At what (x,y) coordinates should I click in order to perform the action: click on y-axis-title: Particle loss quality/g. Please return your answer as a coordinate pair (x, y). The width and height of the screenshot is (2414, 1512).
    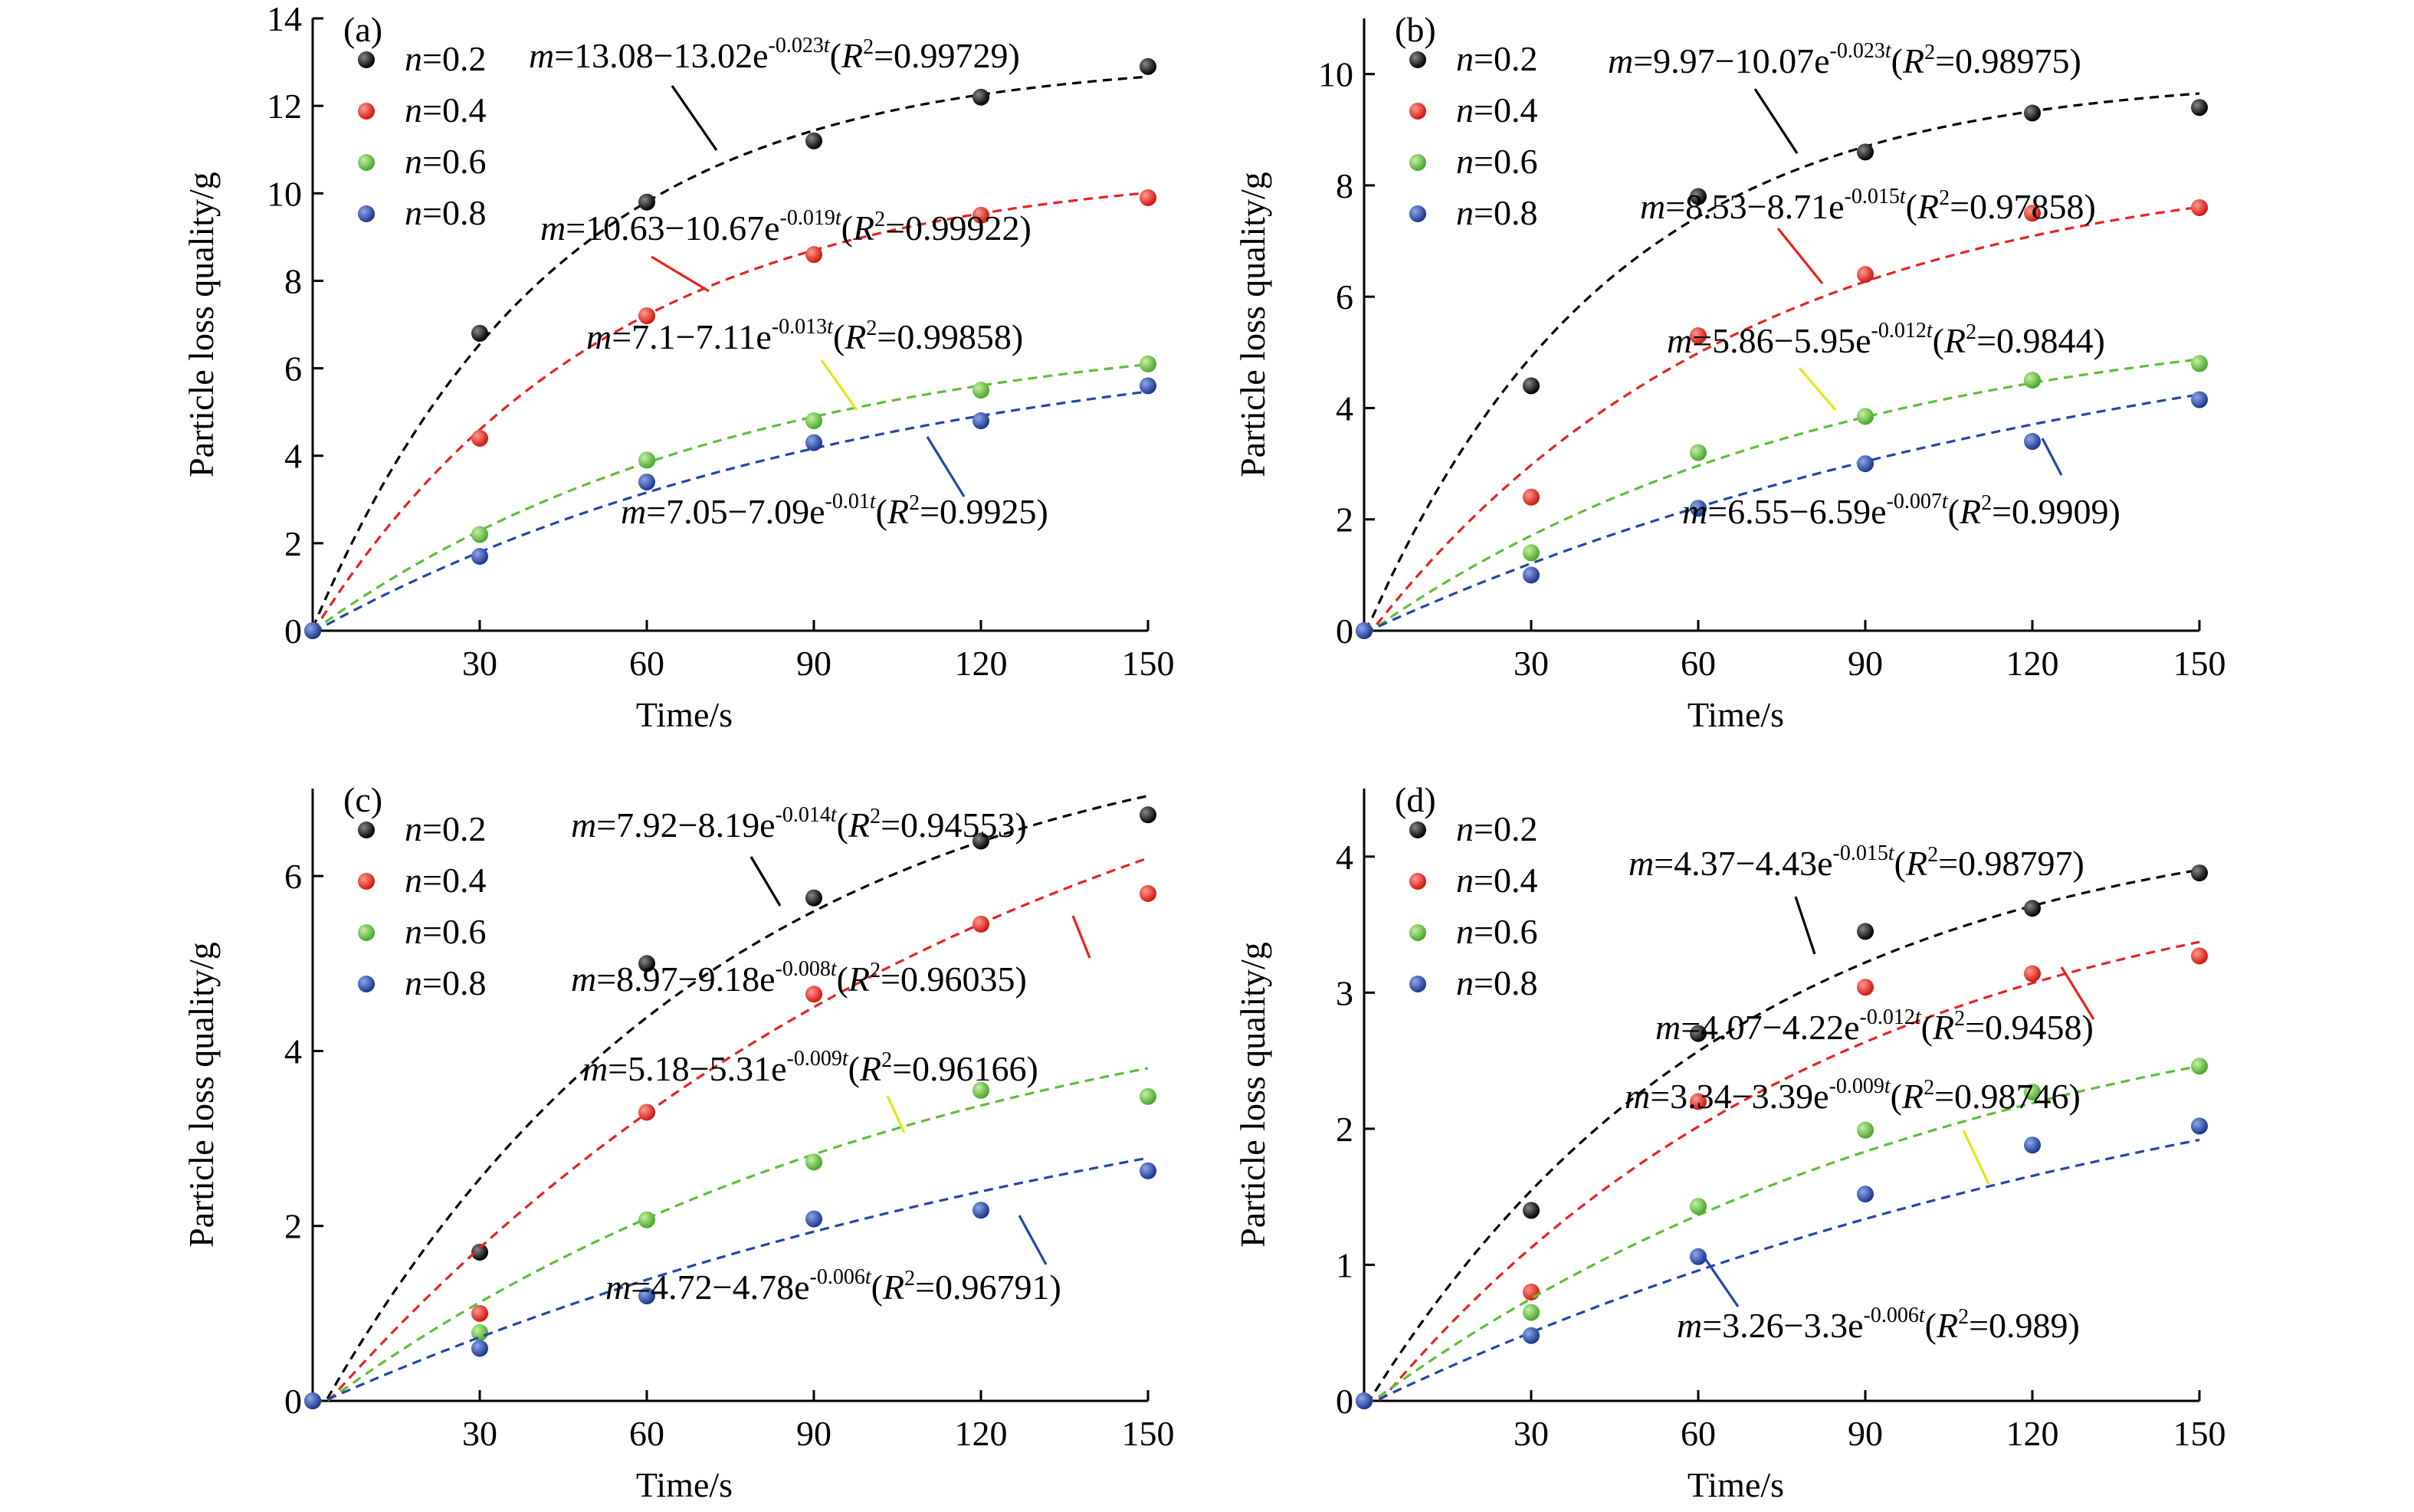
    Looking at the image, I should click on (201, 1095).